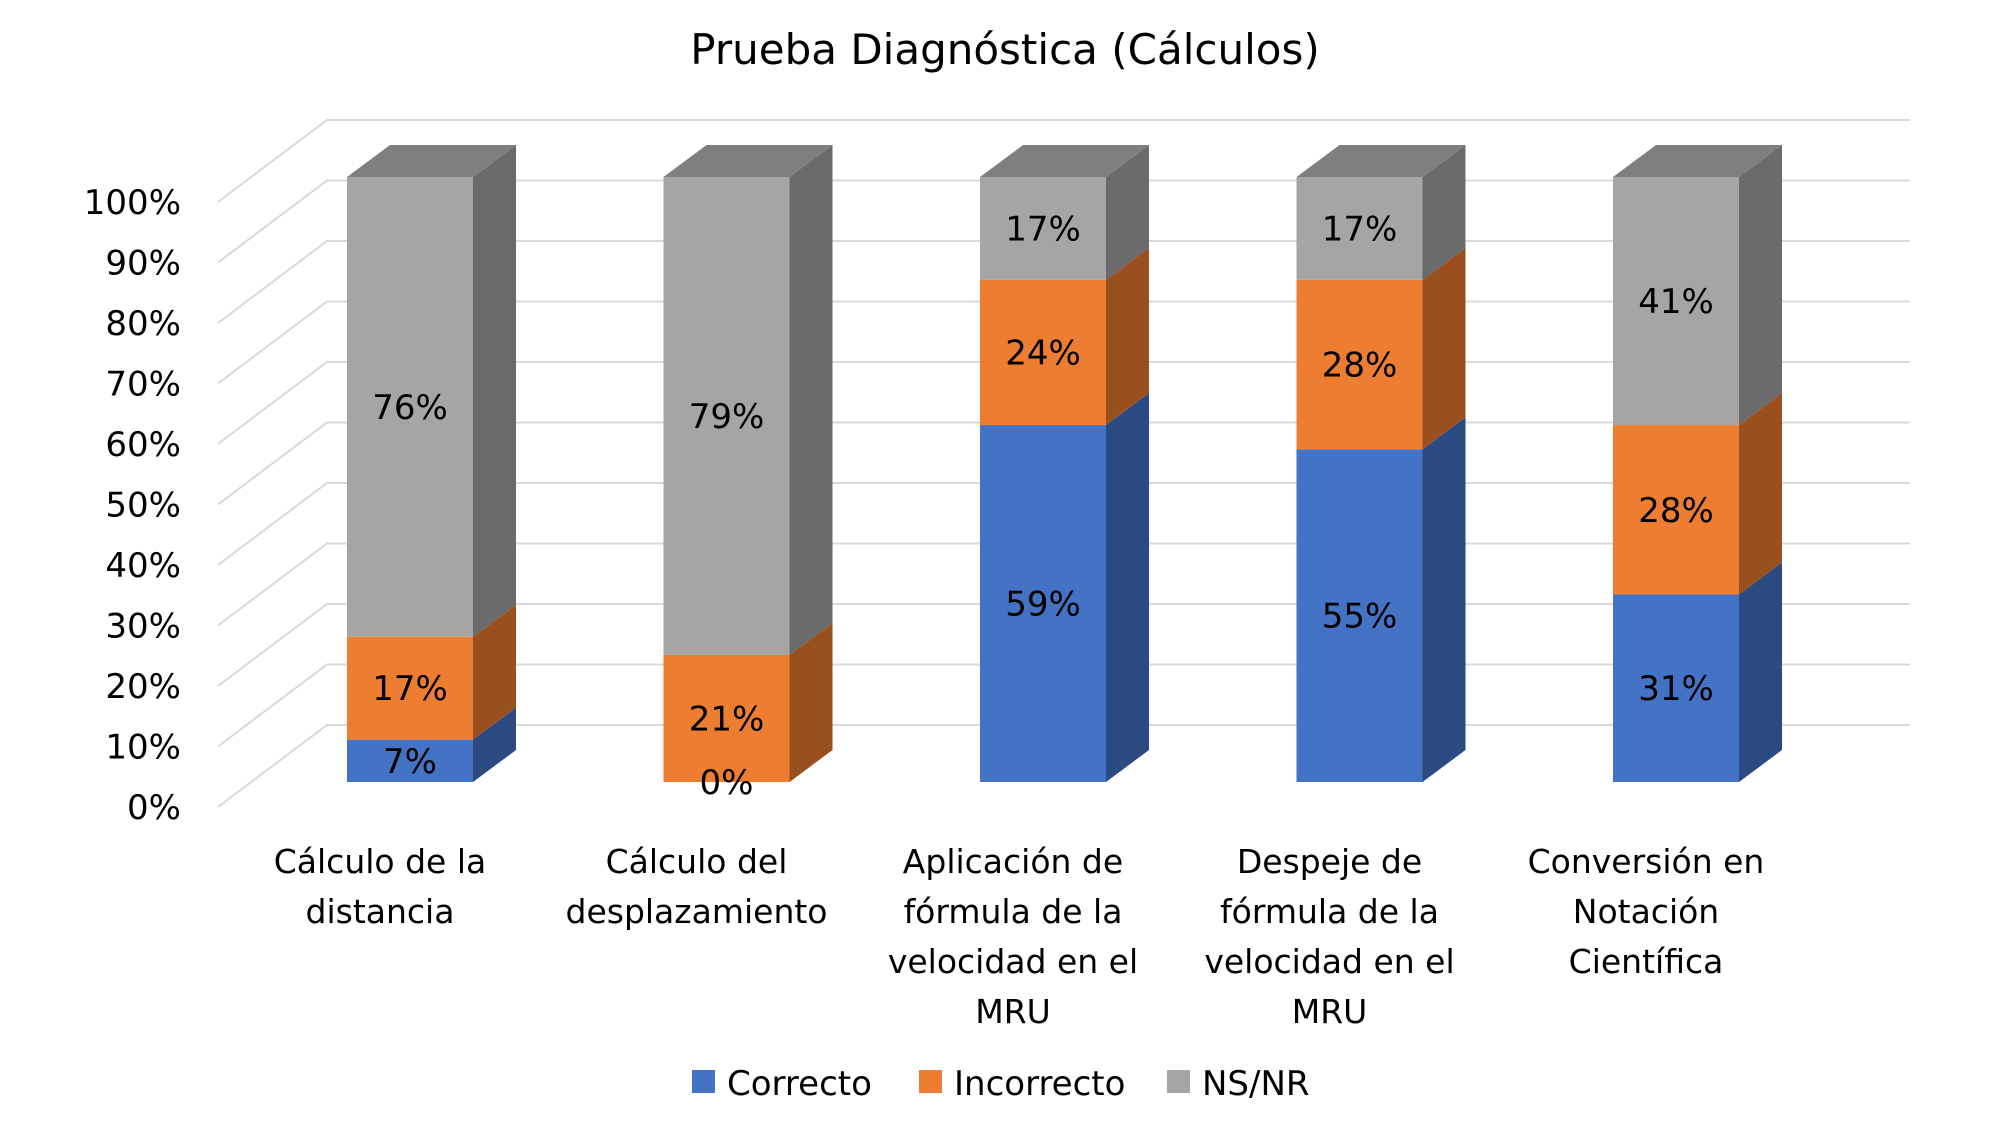  I want to click on x-category-label-line: desplazamiento, so click(697, 911).